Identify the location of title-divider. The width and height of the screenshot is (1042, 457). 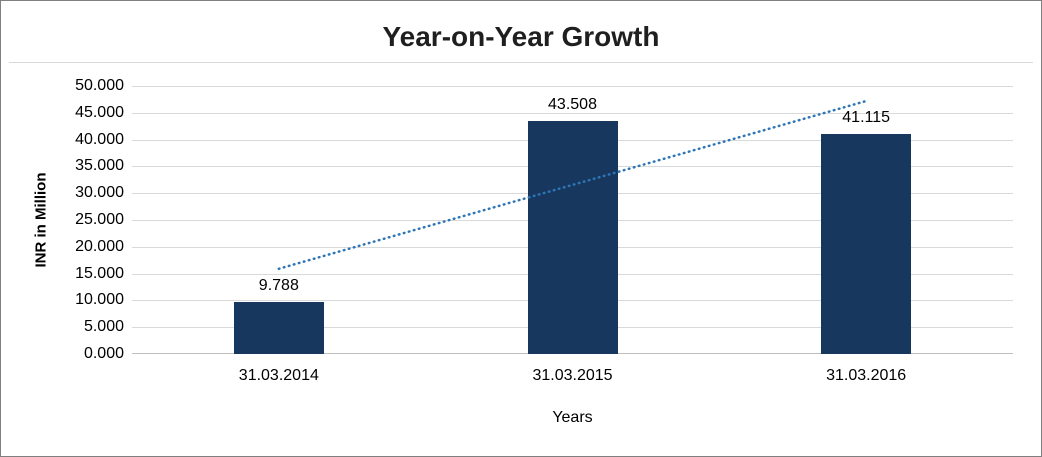
(521, 62).